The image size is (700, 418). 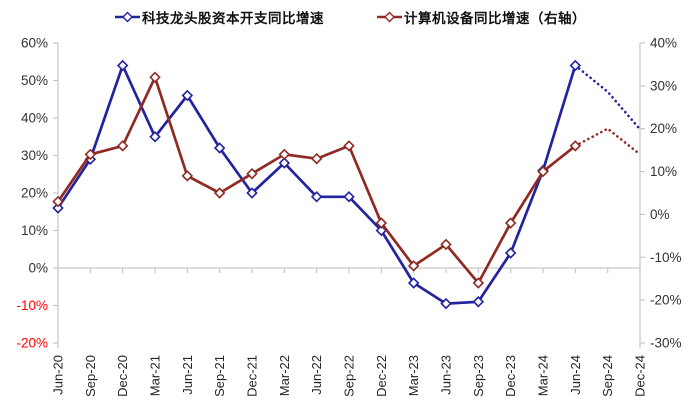 What do you see at coordinates (38, 268) in the screenshot?
I see `left-axis-tick-label: 0%` at bounding box center [38, 268].